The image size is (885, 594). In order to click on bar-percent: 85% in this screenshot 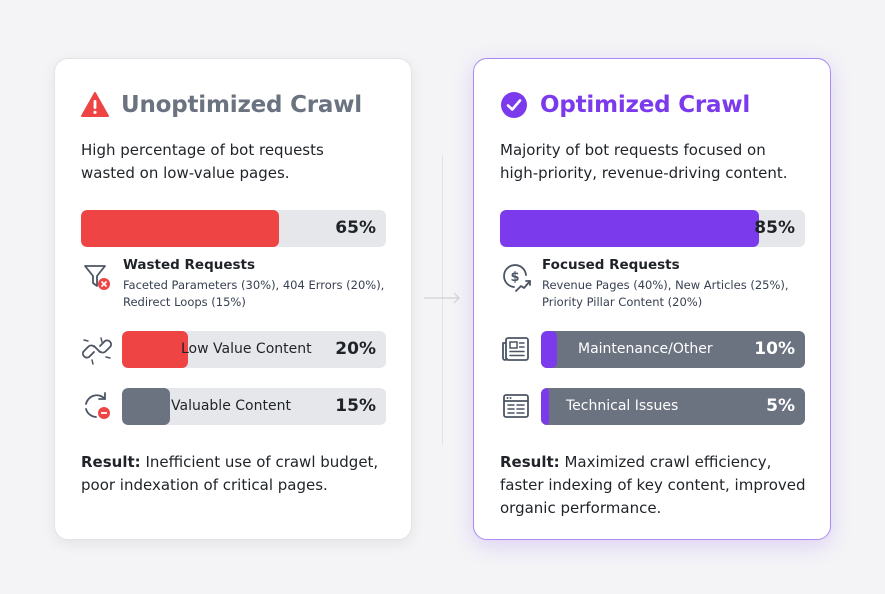, I will do `click(774, 228)`.